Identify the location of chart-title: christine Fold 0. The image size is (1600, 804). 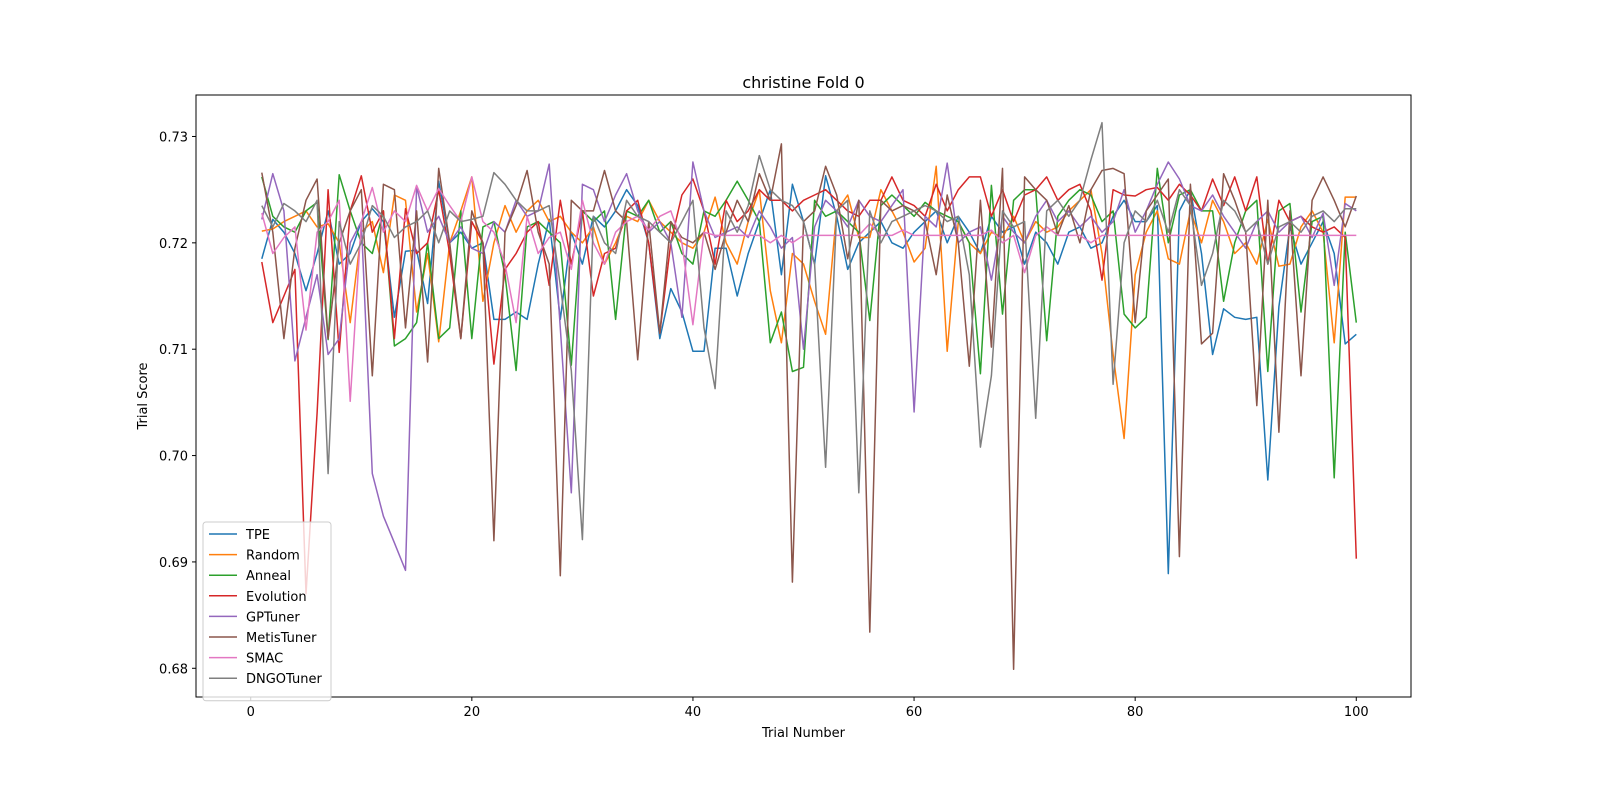
(803, 82).